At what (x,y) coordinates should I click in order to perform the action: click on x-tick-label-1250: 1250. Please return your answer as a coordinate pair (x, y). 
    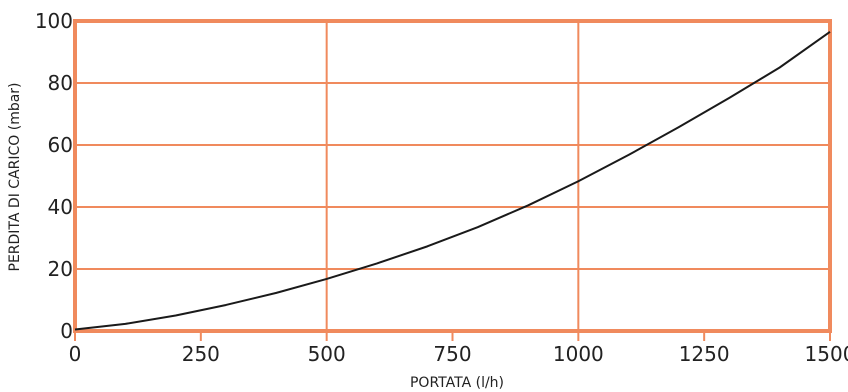
    Looking at the image, I should click on (704, 354).